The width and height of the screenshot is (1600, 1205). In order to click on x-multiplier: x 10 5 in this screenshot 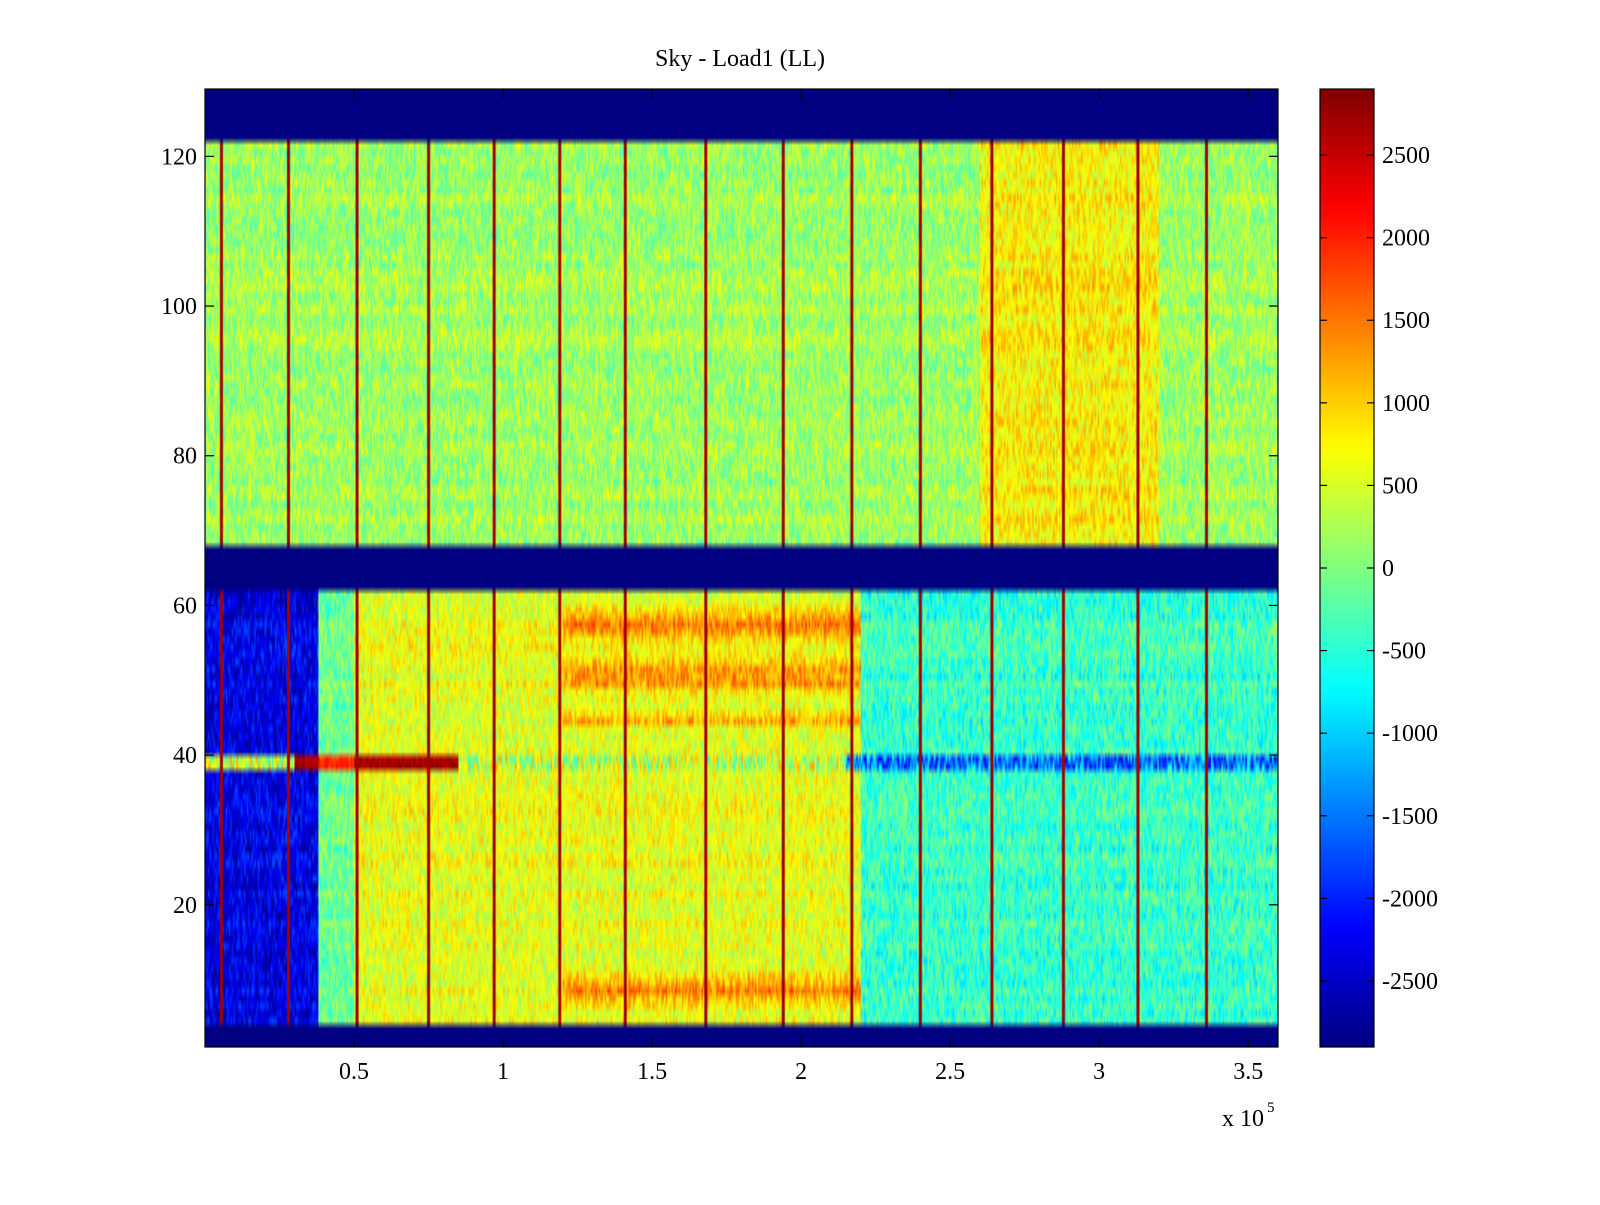, I will do `click(1248, 1116)`.